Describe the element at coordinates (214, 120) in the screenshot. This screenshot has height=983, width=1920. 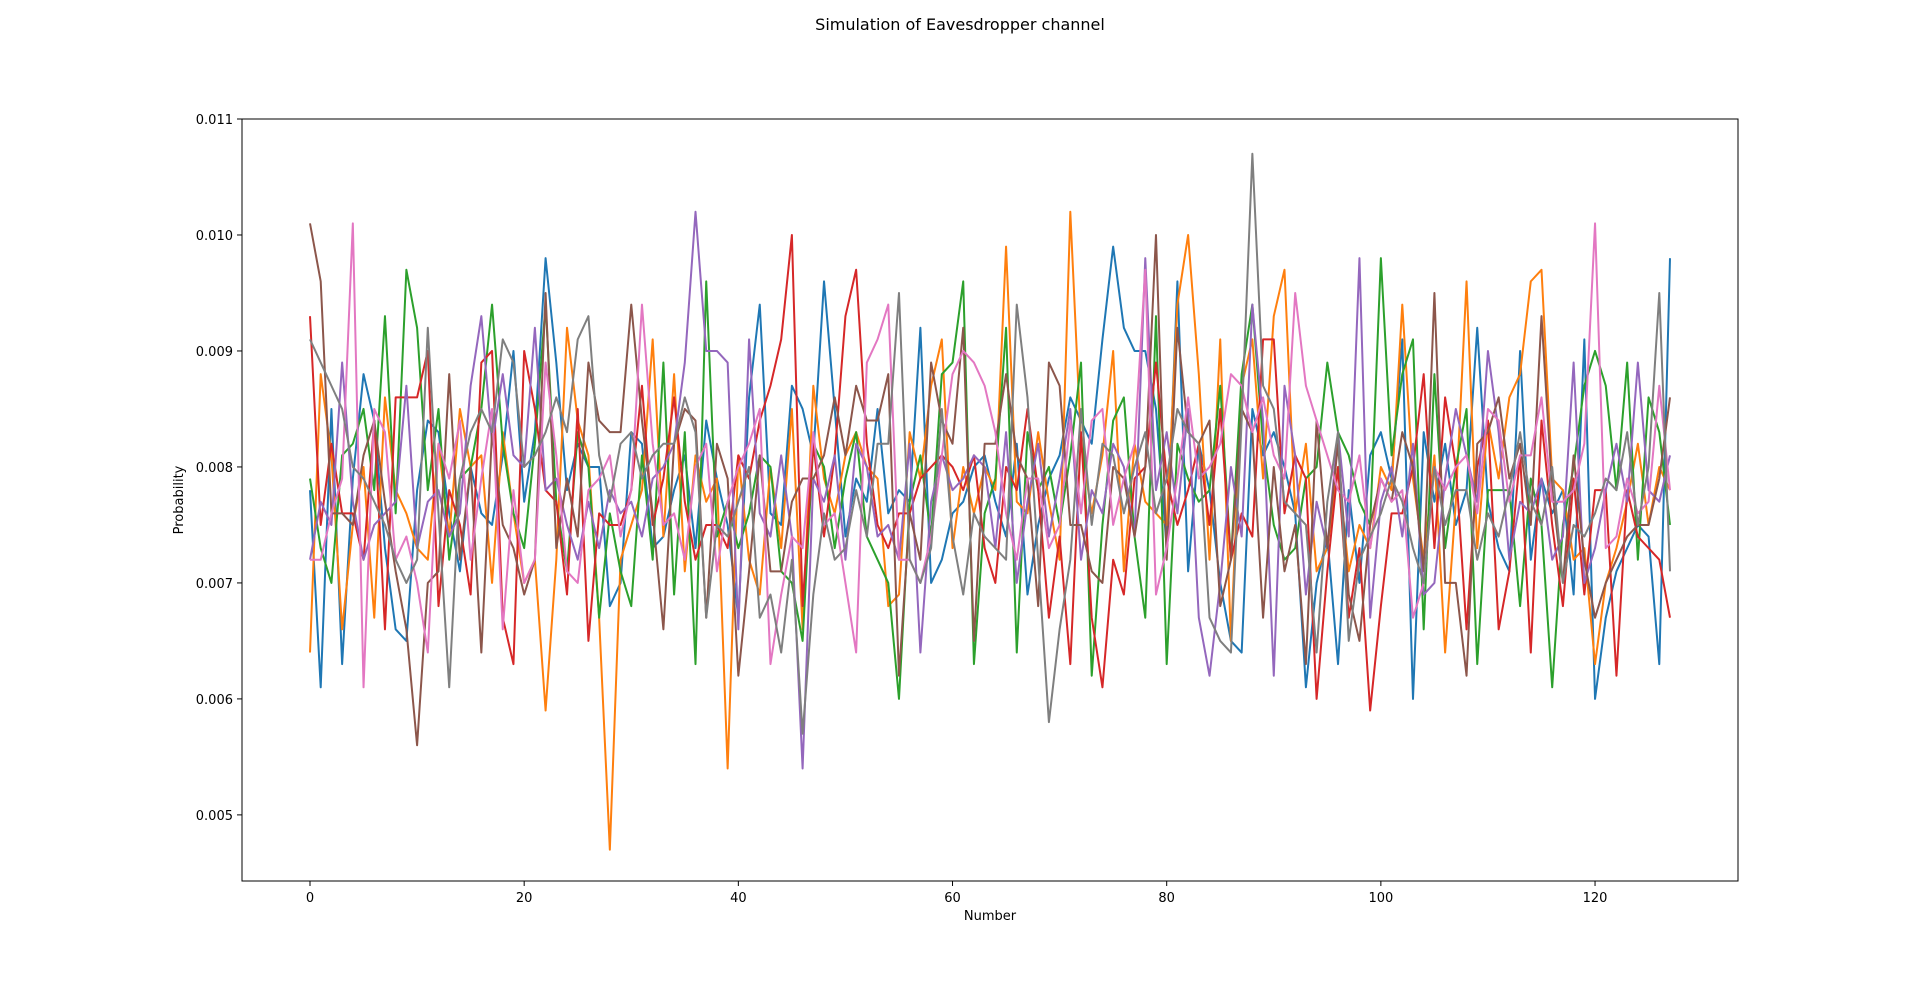
I see `y-tick-label: 0.011` at that location.